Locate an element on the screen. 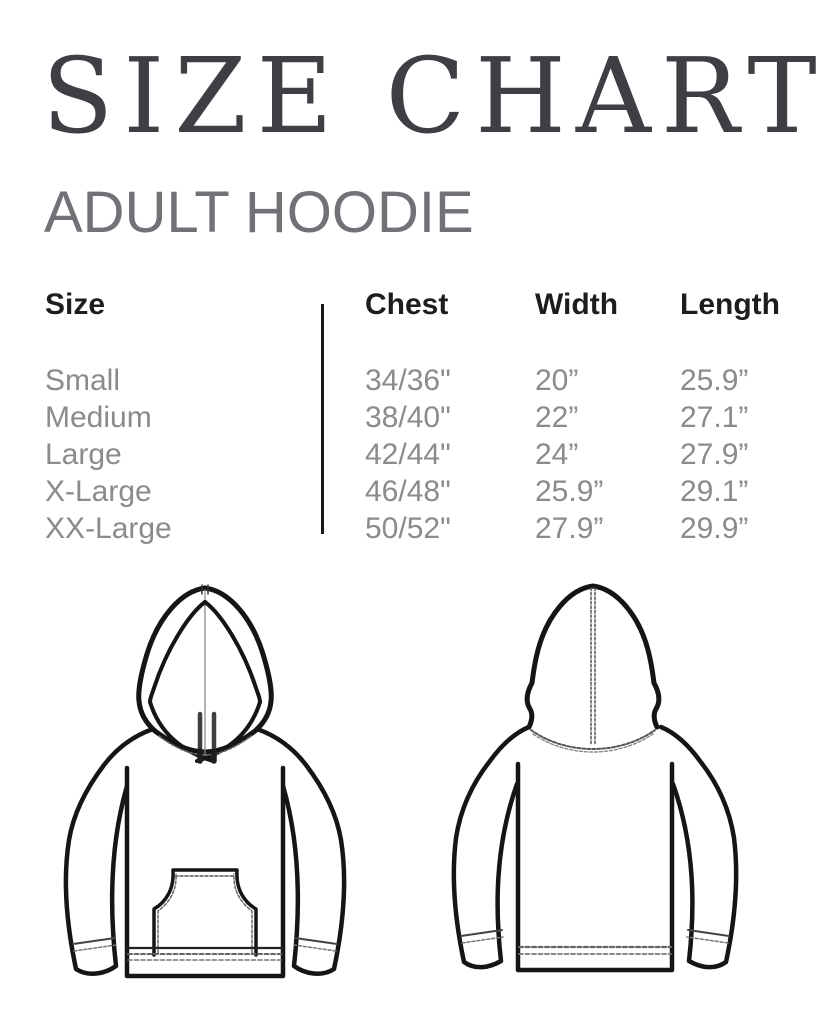  size-label: Medium is located at coordinates (98, 417).